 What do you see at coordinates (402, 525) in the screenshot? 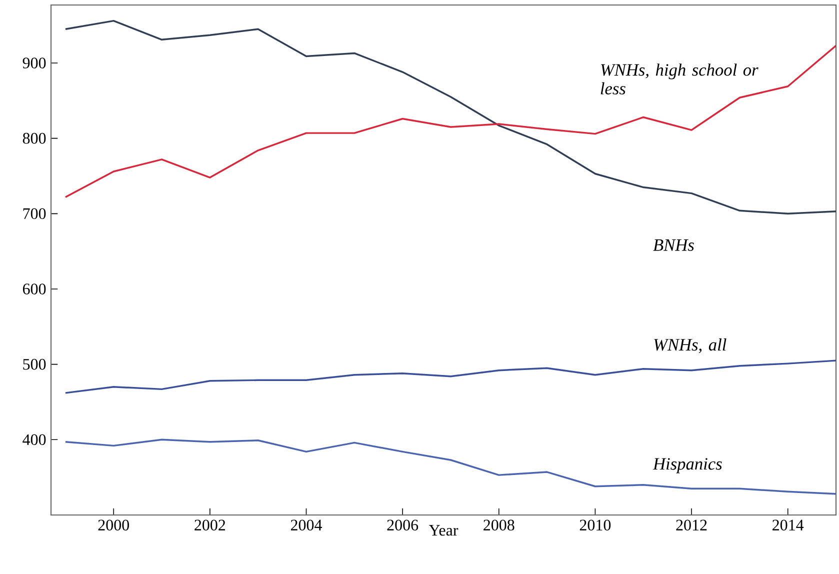
I see `x-tick-label: 2006` at bounding box center [402, 525].